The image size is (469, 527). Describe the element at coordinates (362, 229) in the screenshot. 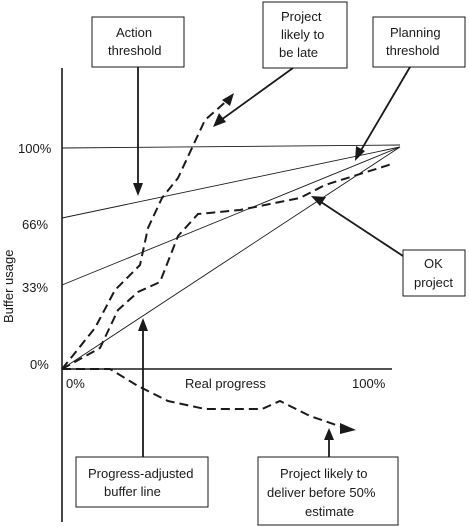

I see `arrow-ok-project` at that location.